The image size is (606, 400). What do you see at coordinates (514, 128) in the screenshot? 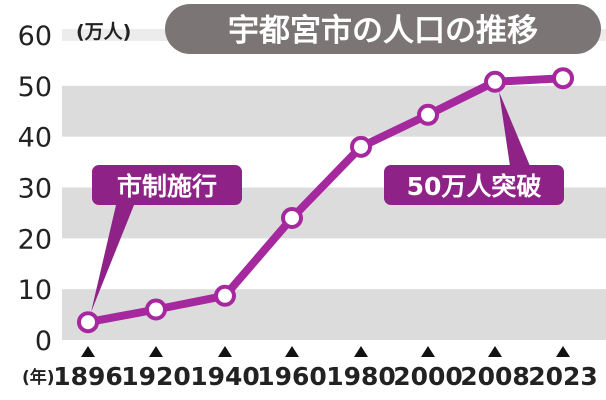
I see `annotation-500k-leader` at bounding box center [514, 128].